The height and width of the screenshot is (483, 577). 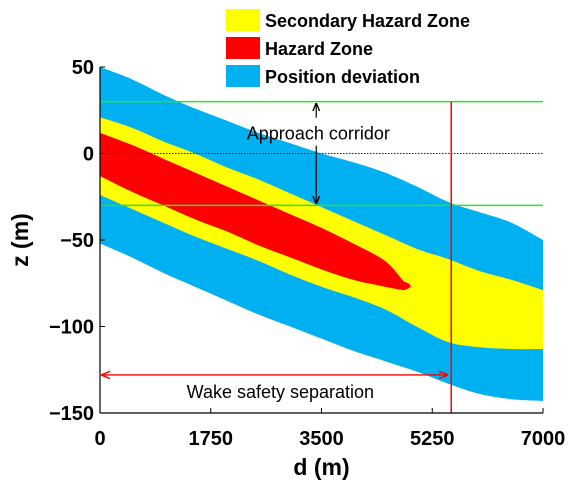 I want to click on approach-corridor-label: Approach corridor, so click(x=318, y=134).